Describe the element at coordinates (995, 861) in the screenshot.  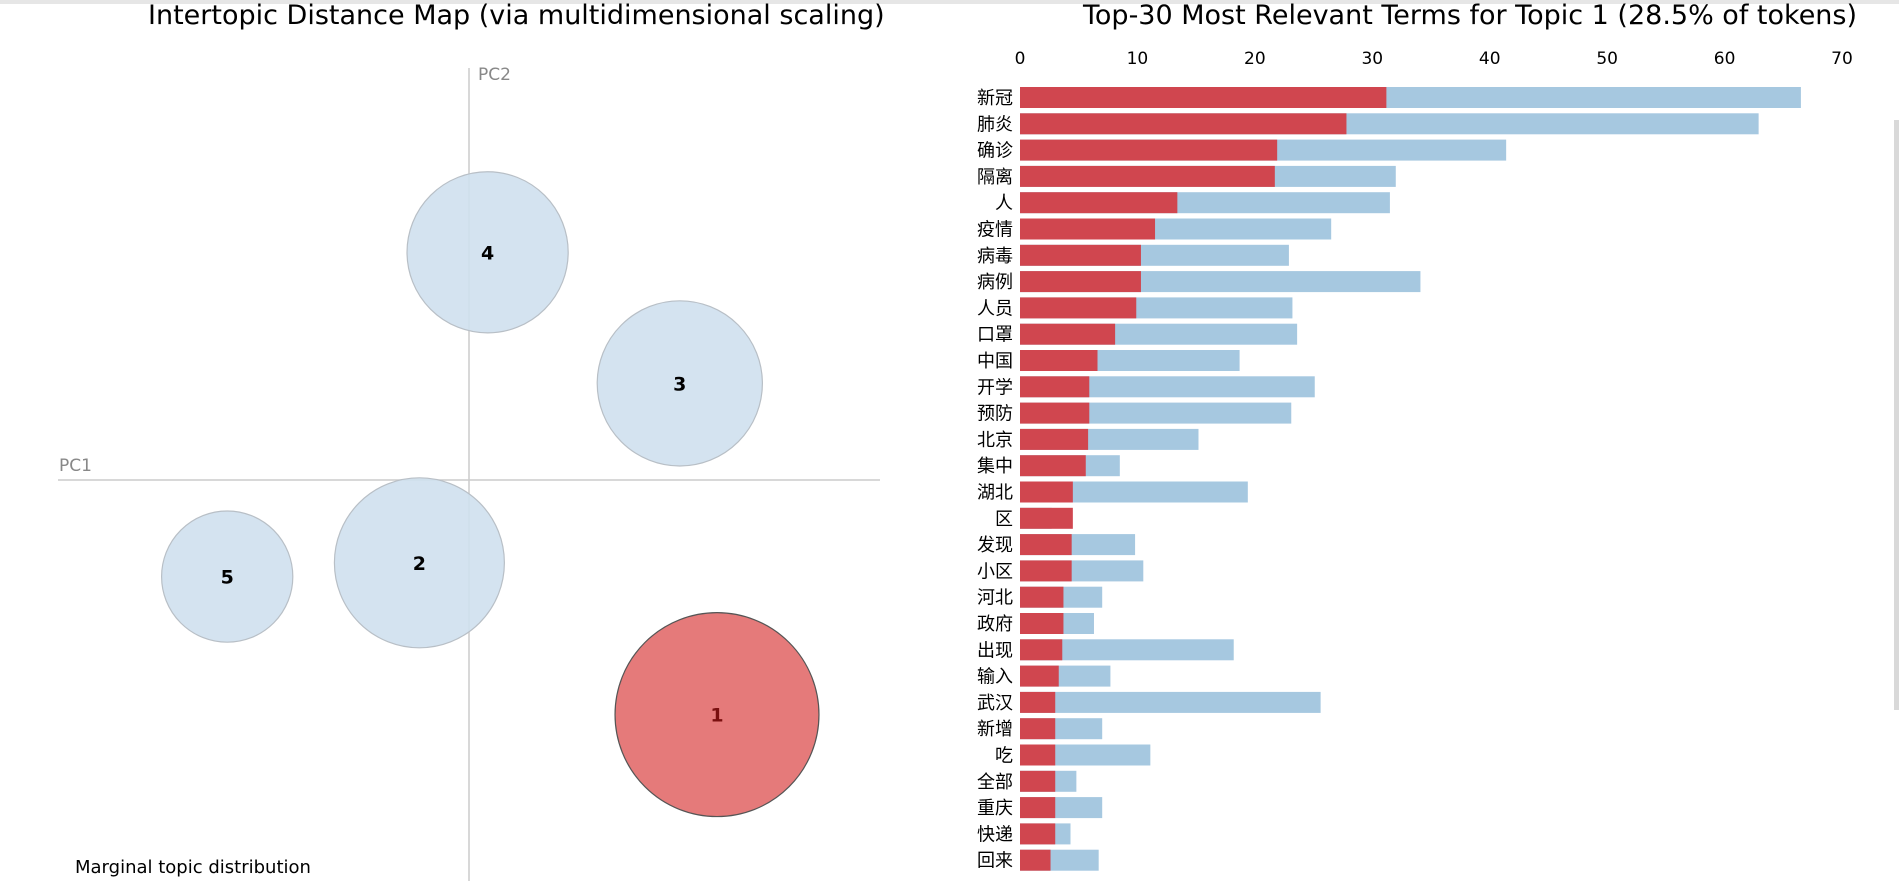
I see `term-label: 回来` at that location.